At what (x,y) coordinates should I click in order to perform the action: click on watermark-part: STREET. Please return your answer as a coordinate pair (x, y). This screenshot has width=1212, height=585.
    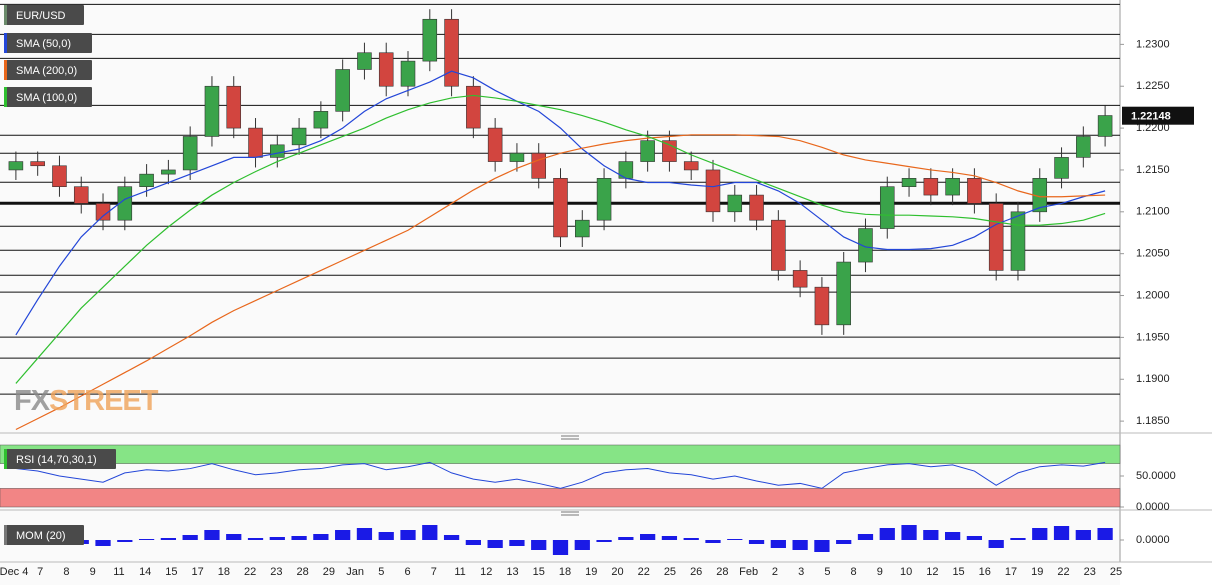
    Looking at the image, I should click on (104, 401).